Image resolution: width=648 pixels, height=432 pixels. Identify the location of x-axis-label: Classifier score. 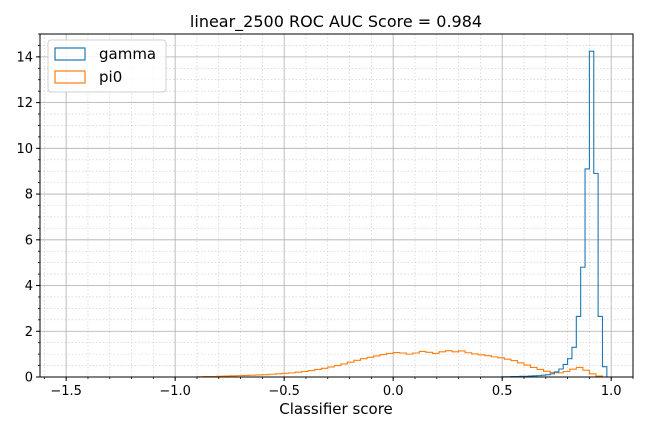
(336, 409).